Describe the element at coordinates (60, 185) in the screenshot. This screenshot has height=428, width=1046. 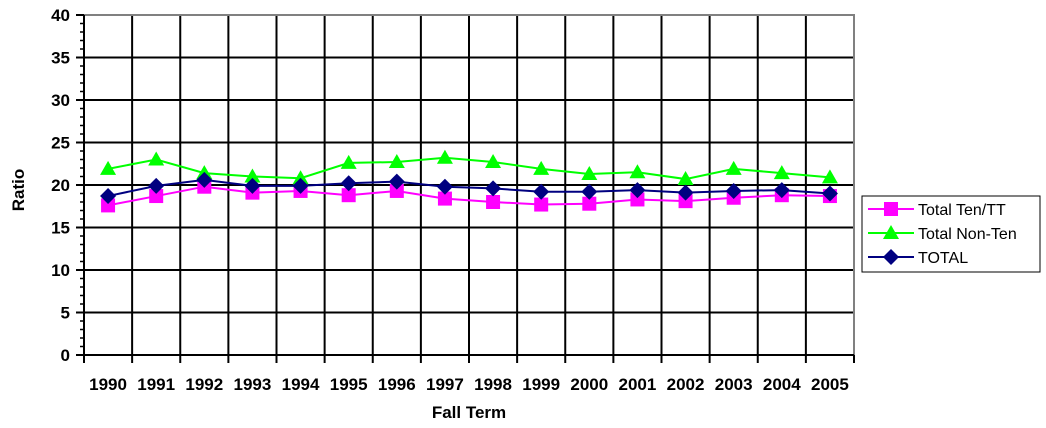
I see `y-tick-label: 20` at that location.